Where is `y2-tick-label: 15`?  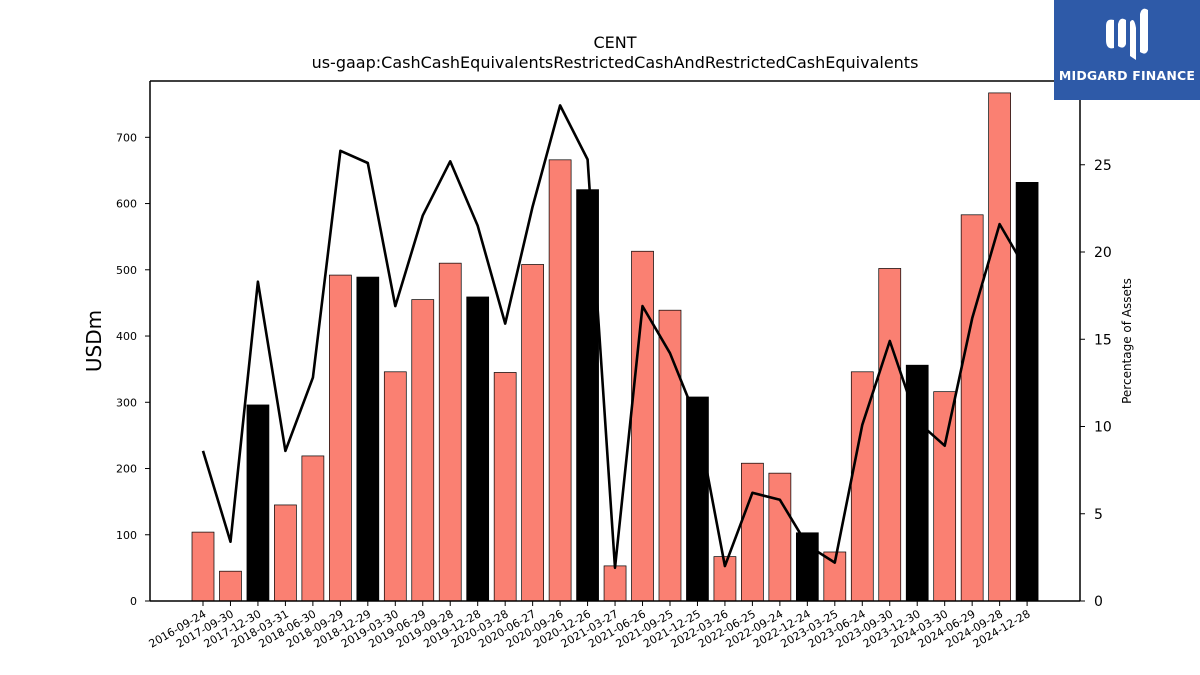 y2-tick-label: 15 is located at coordinates (1103, 340).